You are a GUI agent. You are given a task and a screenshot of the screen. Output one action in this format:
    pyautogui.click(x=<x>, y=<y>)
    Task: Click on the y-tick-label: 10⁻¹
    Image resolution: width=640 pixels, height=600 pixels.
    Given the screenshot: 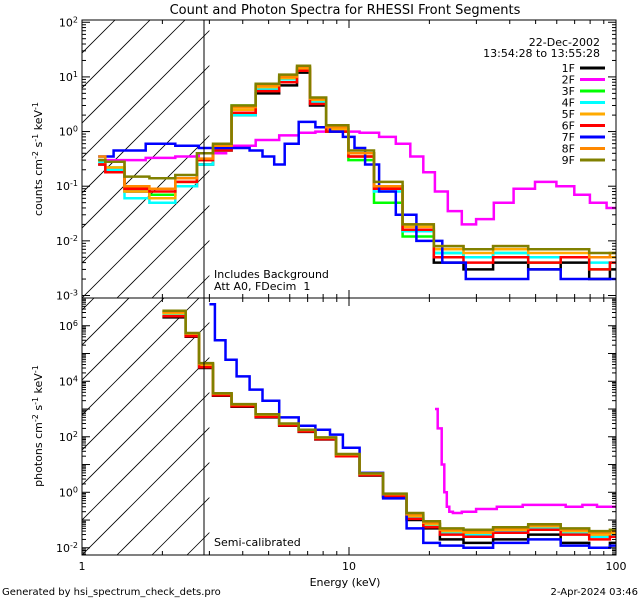 What is the action you would take?
    pyautogui.click(x=67, y=186)
    